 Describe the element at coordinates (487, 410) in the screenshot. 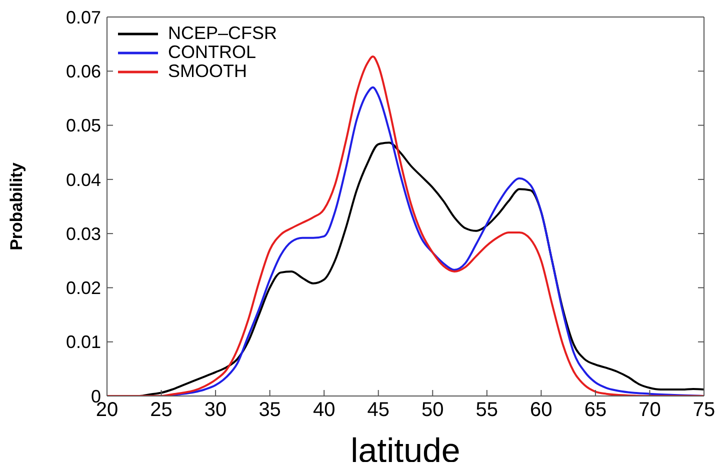

I see `x-tick-label: 55` at that location.